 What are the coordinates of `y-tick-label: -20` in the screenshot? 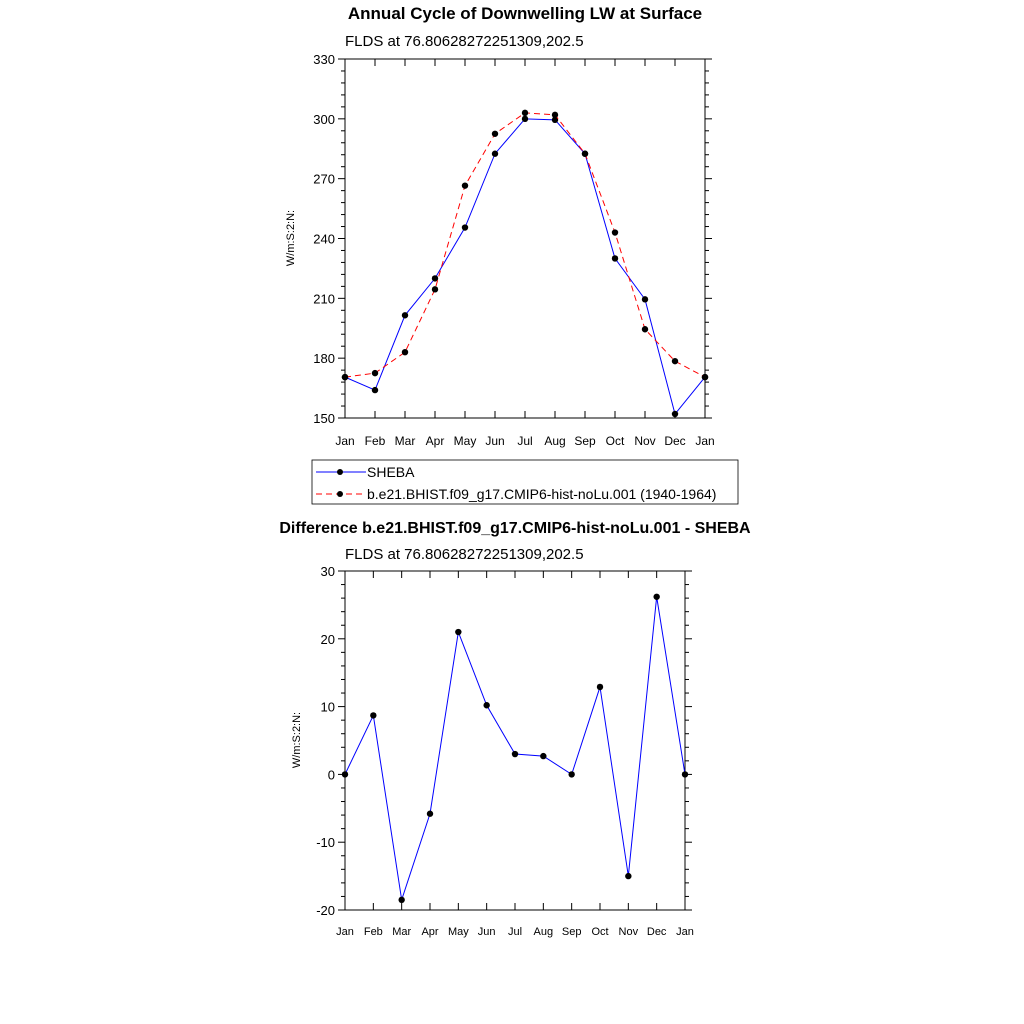 It's located at (325, 910).